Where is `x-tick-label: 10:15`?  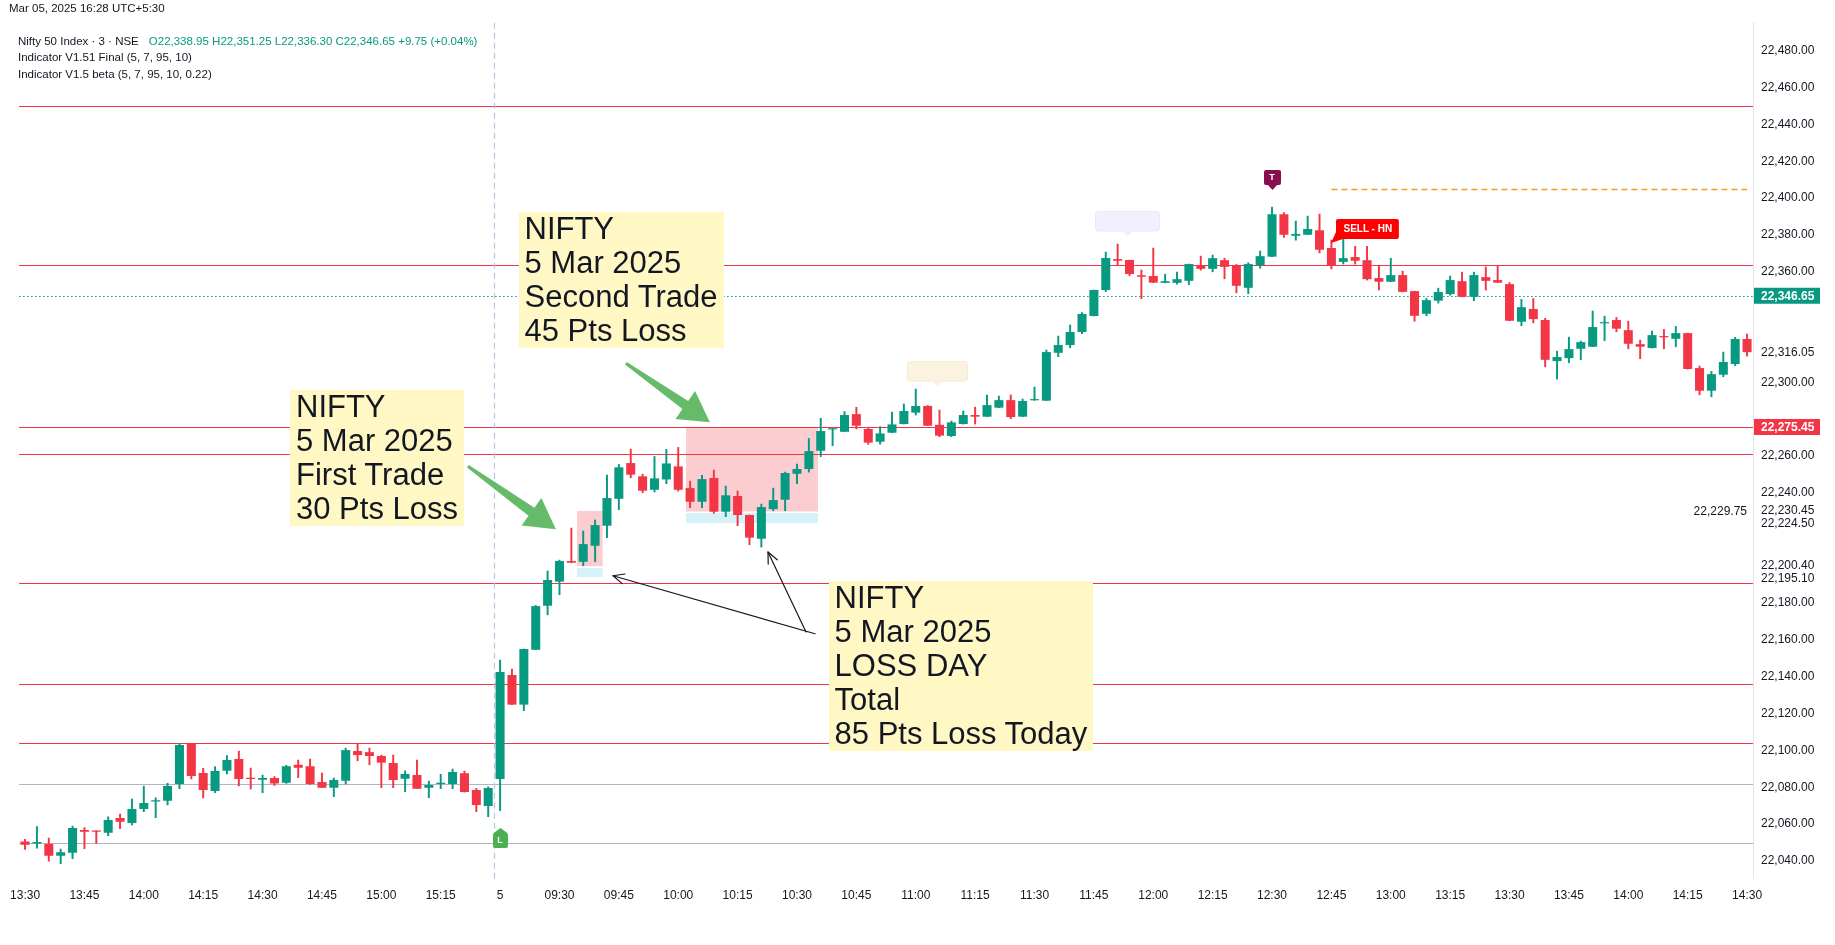 x-tick-label: 10:15 is located at coordinates (737, 895).